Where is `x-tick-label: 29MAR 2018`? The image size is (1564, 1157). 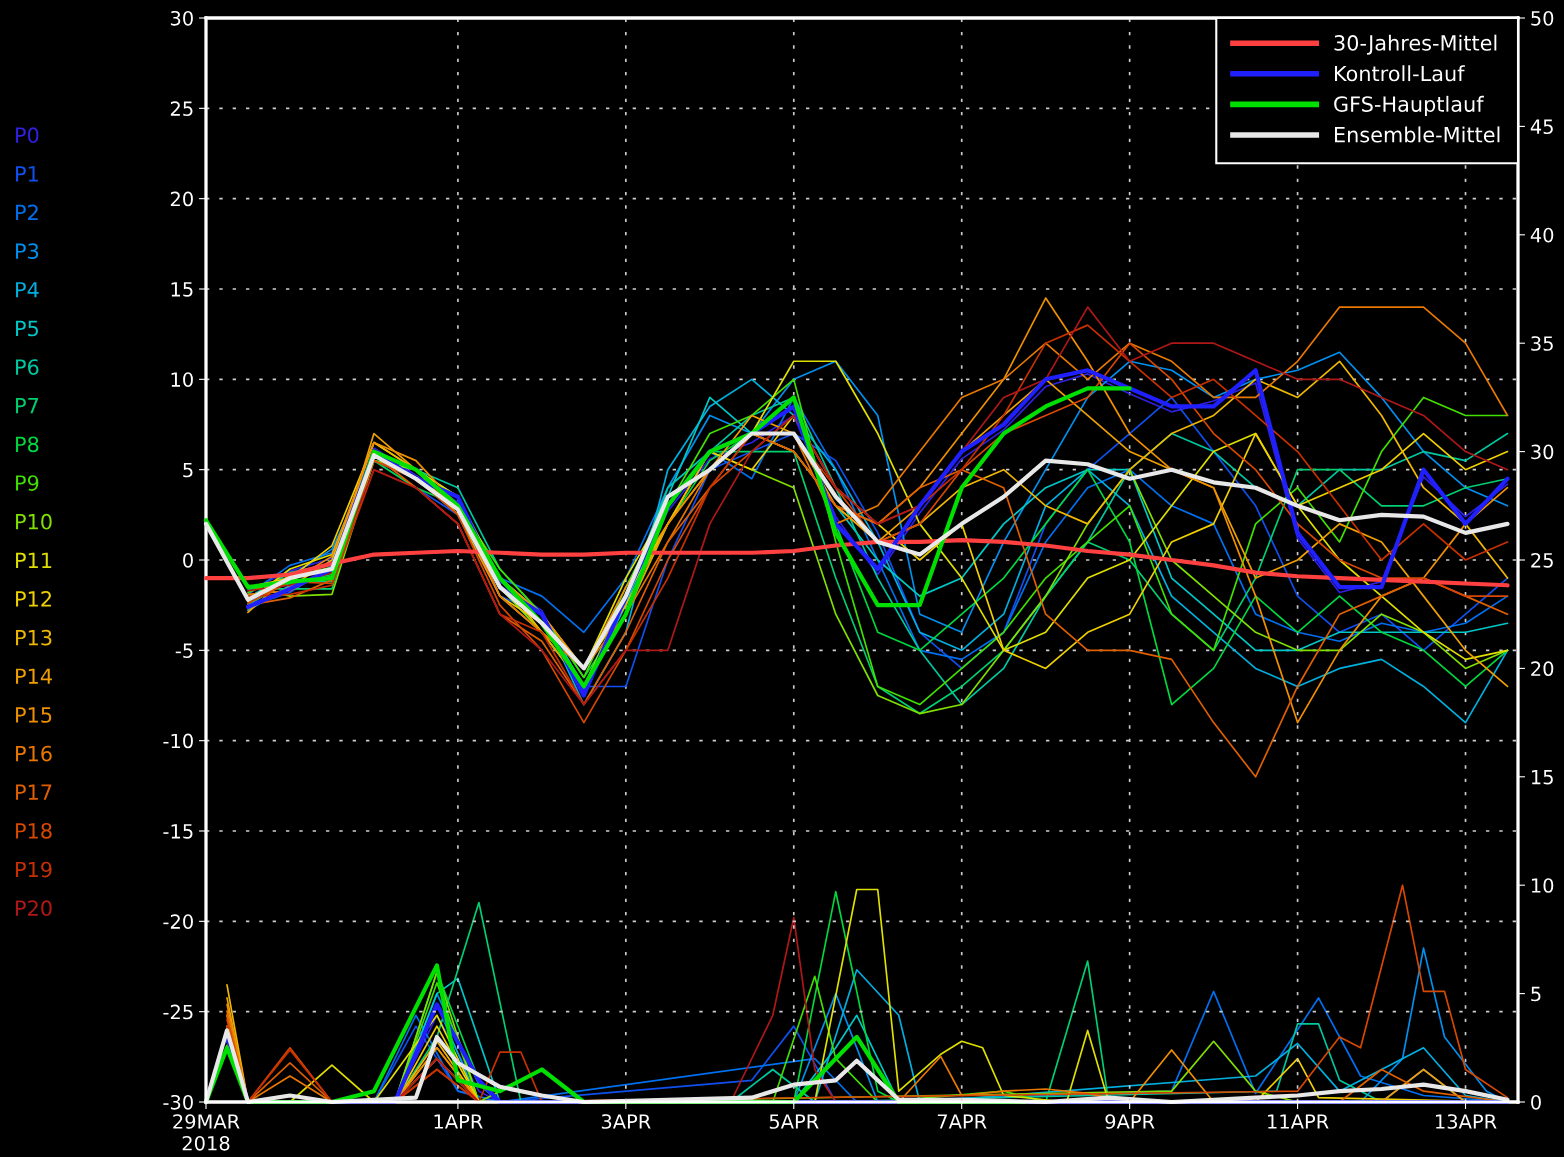
x-tick-label: 29MAR 2018 is located at coordinates (206, 1132).